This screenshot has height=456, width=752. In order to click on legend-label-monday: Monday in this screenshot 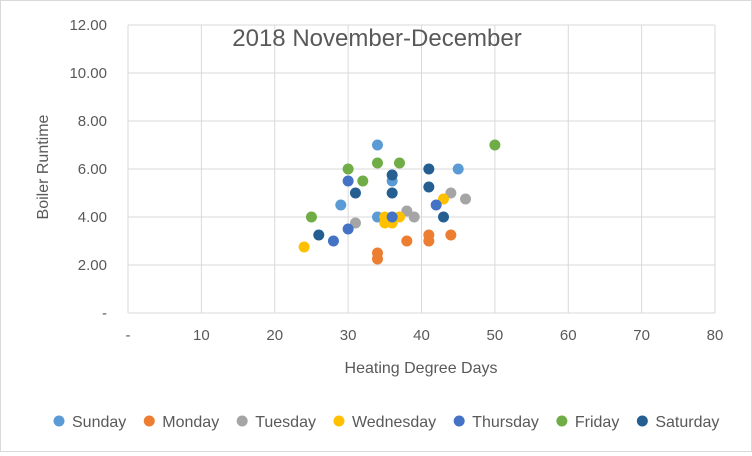, I will do `click(190, 422)`.